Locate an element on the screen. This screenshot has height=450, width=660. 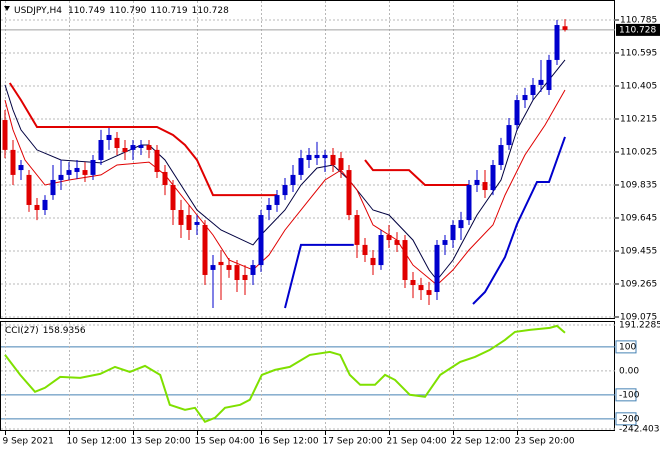
header-triangle is located at coordinates (7, 8).